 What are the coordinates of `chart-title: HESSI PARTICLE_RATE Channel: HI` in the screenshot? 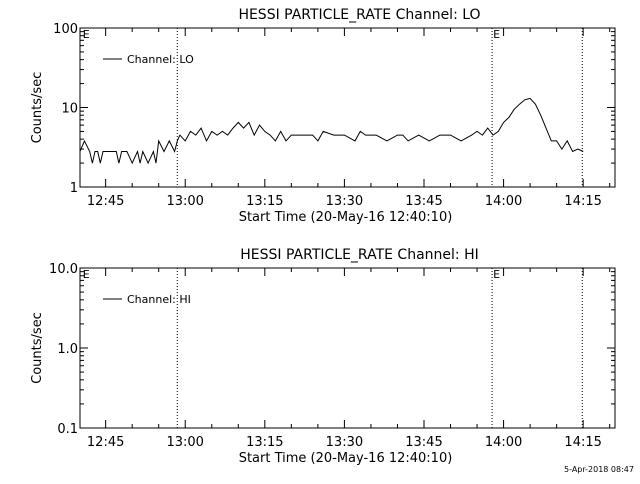 It's located at (359, 255).